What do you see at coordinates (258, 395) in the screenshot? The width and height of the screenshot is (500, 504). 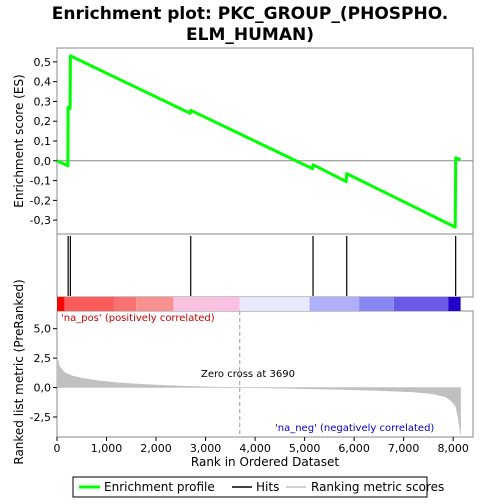 I see `ranking-metric-area` at bounding box center [258, 395].